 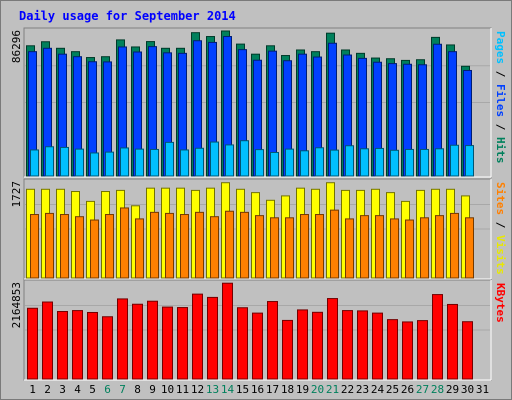 I want to click on x-tick-label: 12, so click(x=197, y=389).